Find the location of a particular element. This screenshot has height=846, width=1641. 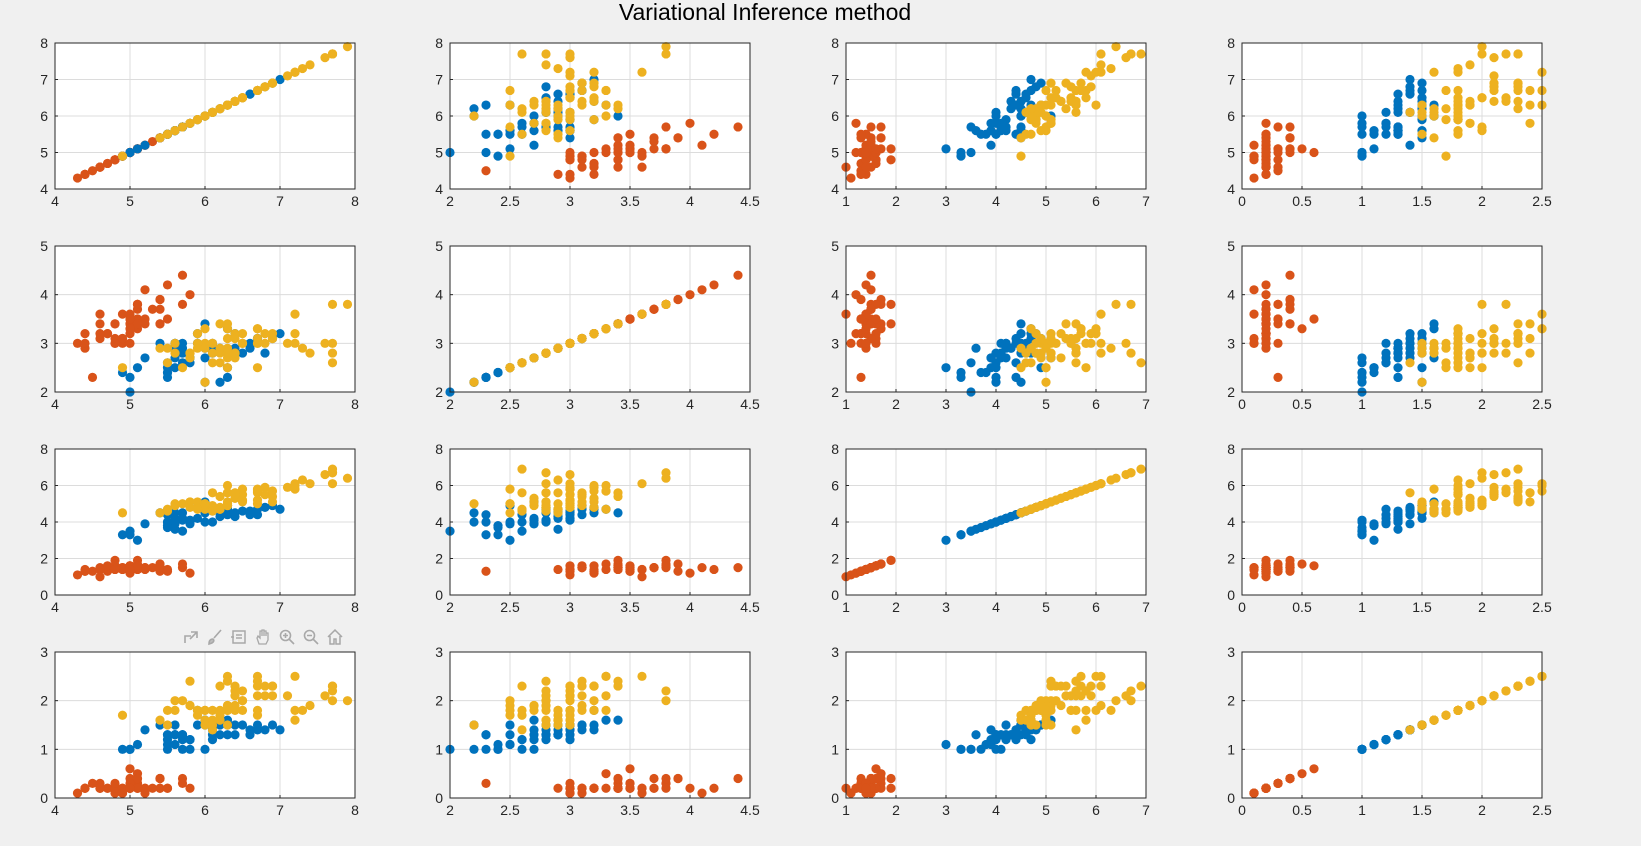

subplot-r2-c2: 2 2.5 3 3.5 4 4.5 2 3 4 5 is located at coordinates (597, 325).